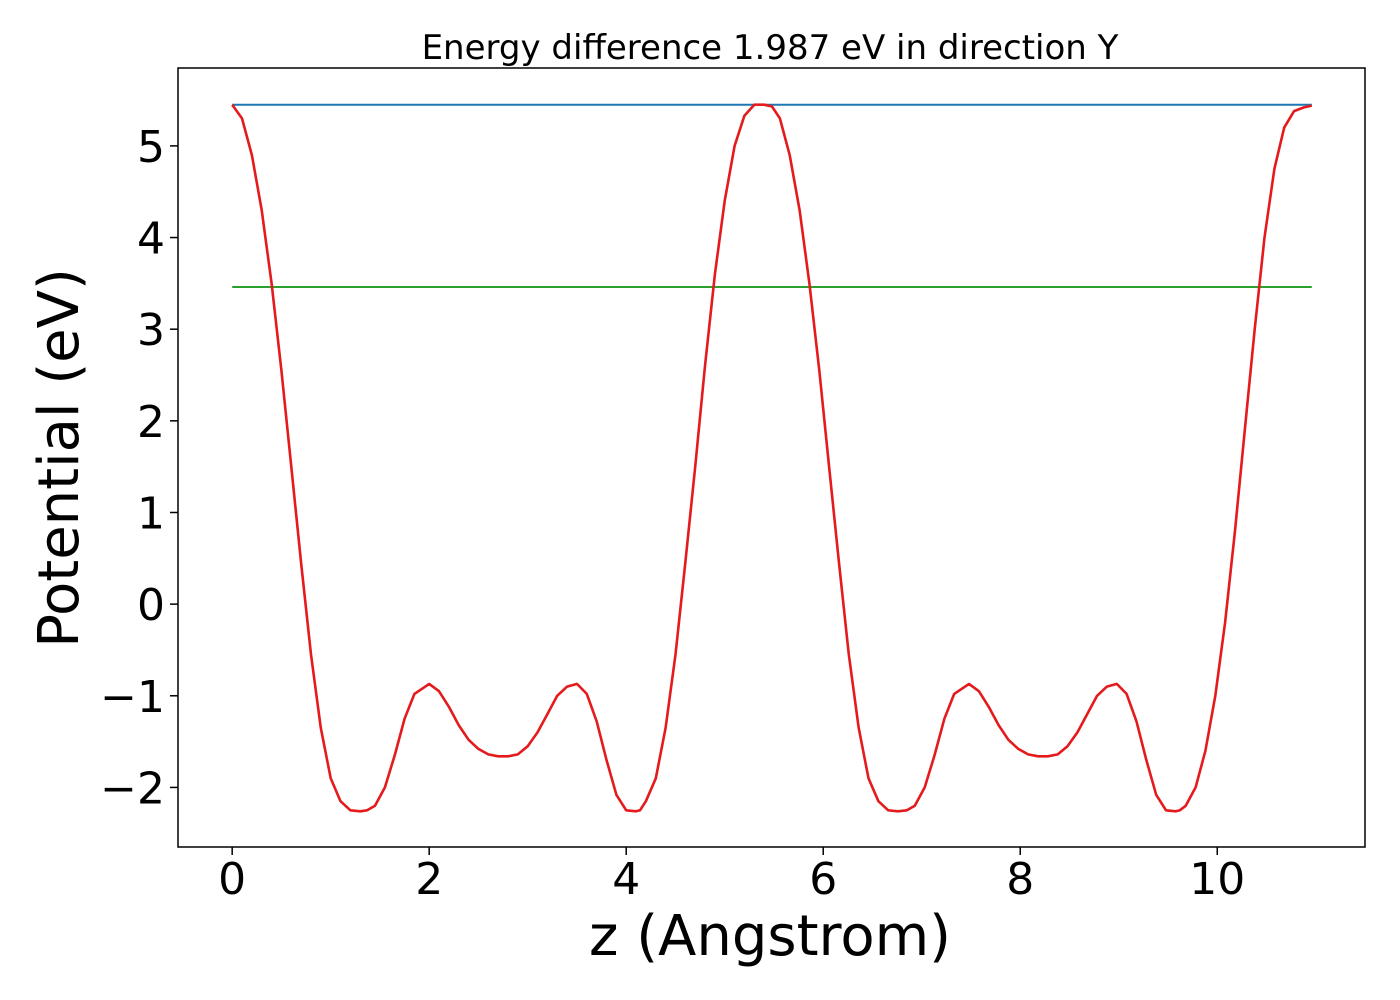  I want to click on y-tick-label: 0, so click(151, 605).